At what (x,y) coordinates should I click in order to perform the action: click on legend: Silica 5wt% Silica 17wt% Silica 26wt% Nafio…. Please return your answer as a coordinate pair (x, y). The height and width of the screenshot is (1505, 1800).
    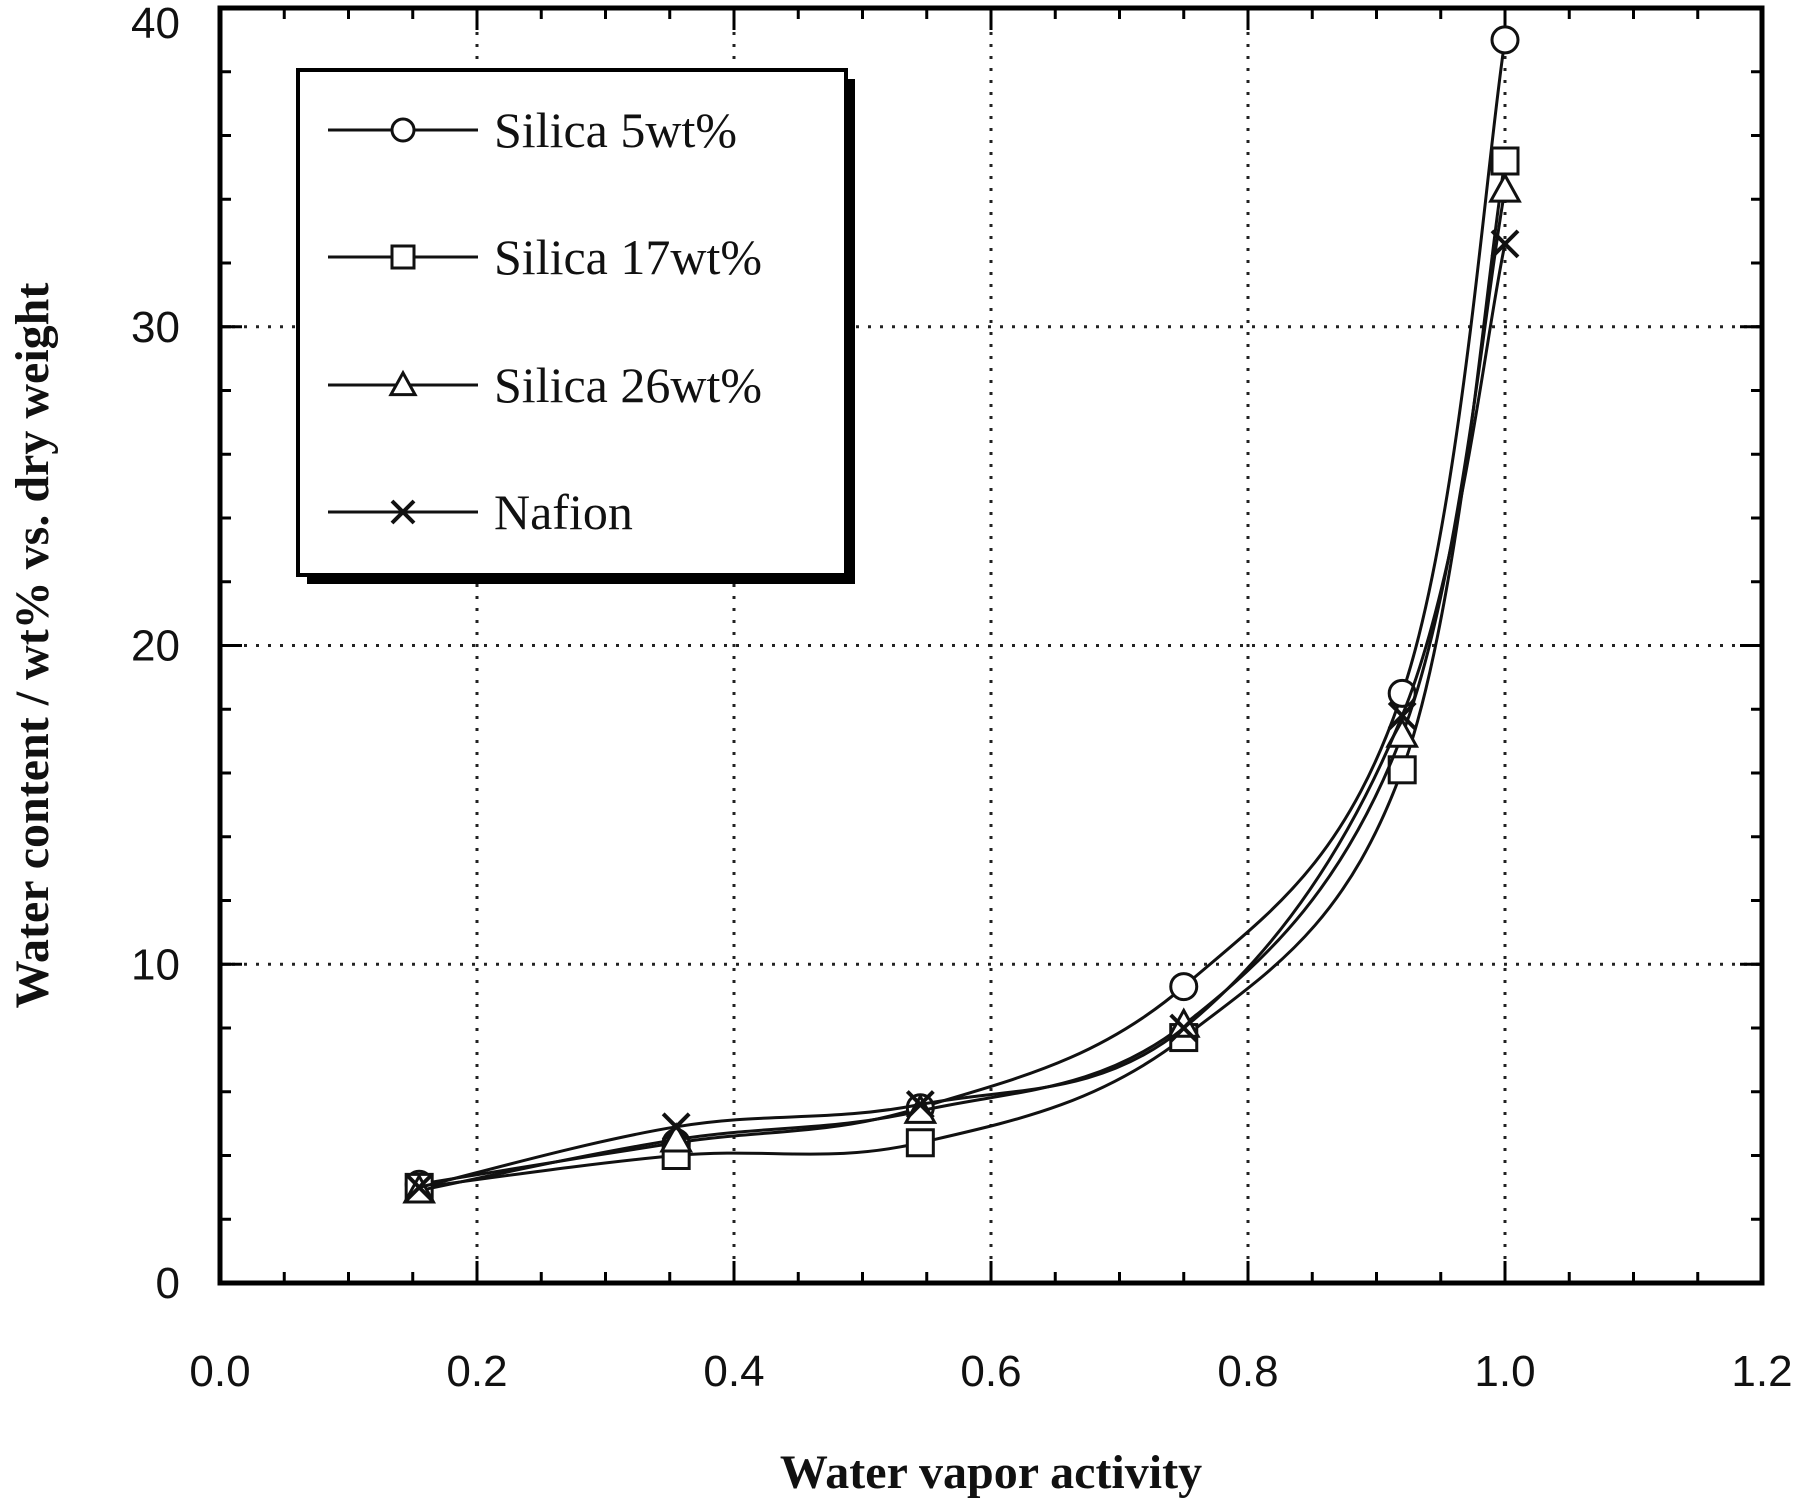
    Looking at the image, I should click on (575, 326).